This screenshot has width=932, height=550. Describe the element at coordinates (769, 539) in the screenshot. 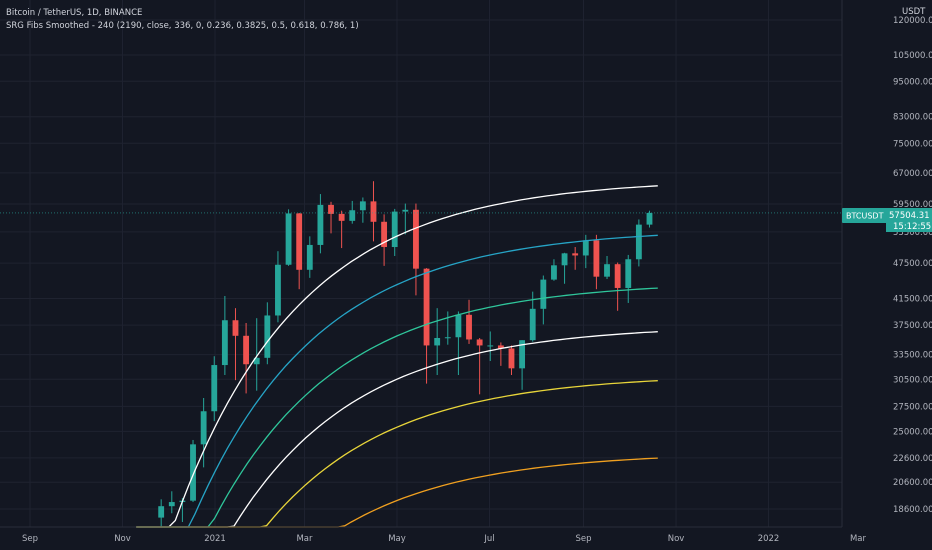

I see `time-tick-label: 2022` at that location.